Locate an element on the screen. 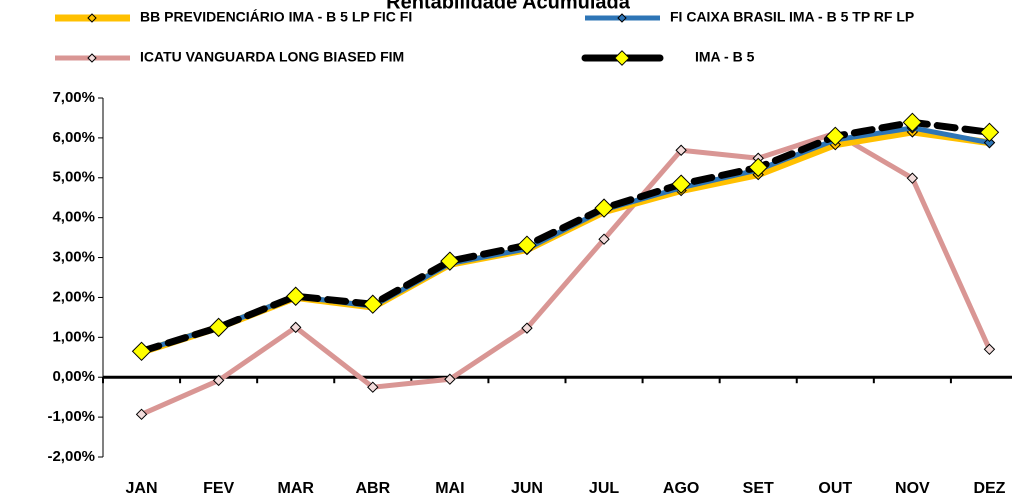  y-tick-label: -1,00% is located at coordinates (71, 416).